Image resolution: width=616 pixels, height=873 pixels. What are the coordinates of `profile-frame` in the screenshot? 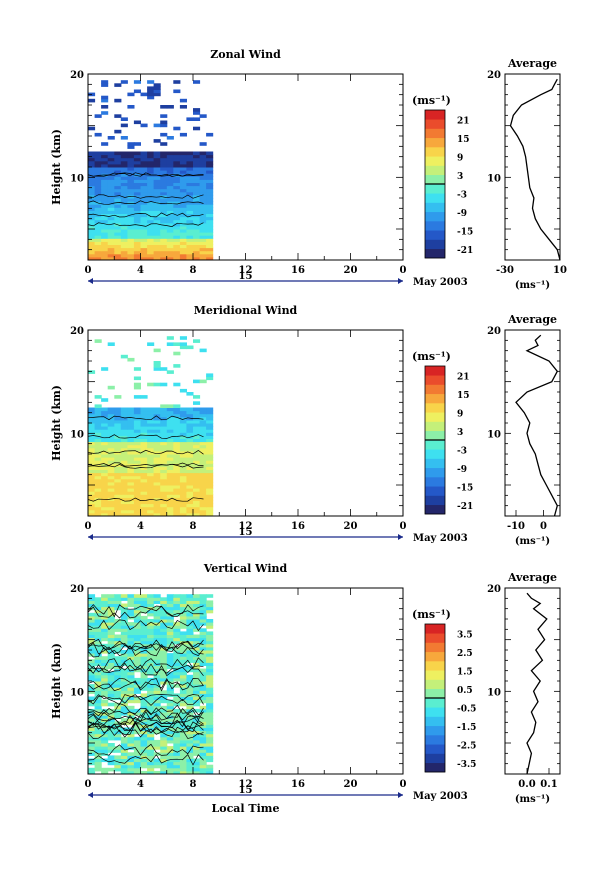 It's located at (532, 167).